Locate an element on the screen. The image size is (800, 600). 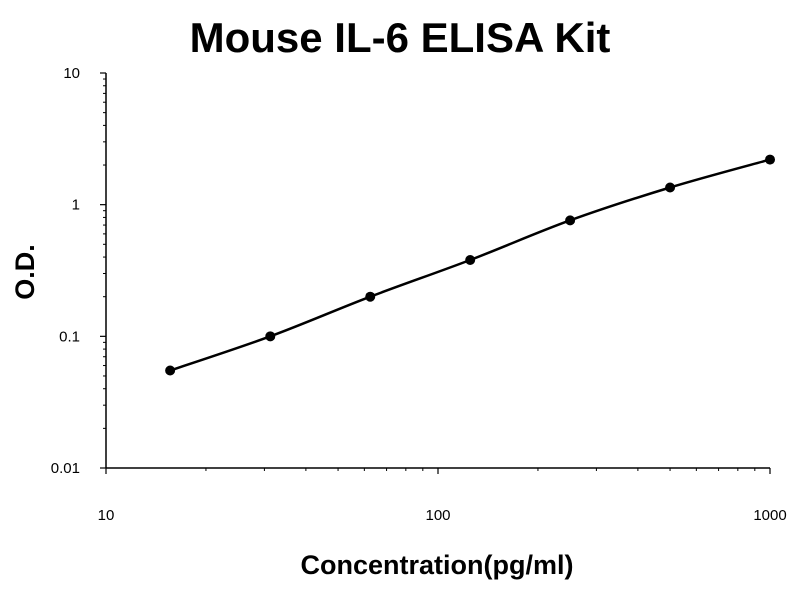
y-tick-label: 1 is located at coordinates (76, 205).